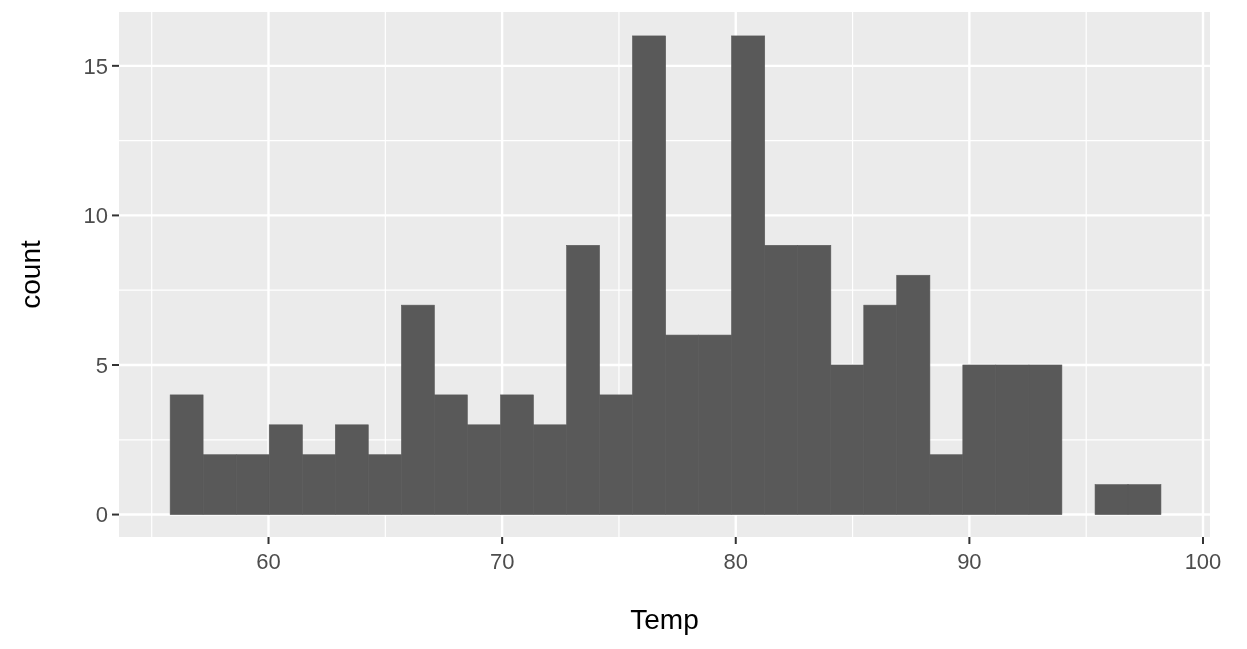  Describe the element at coordinates (1203, 561) in the screenshot. I see `x-tick-label: 100` at that location.